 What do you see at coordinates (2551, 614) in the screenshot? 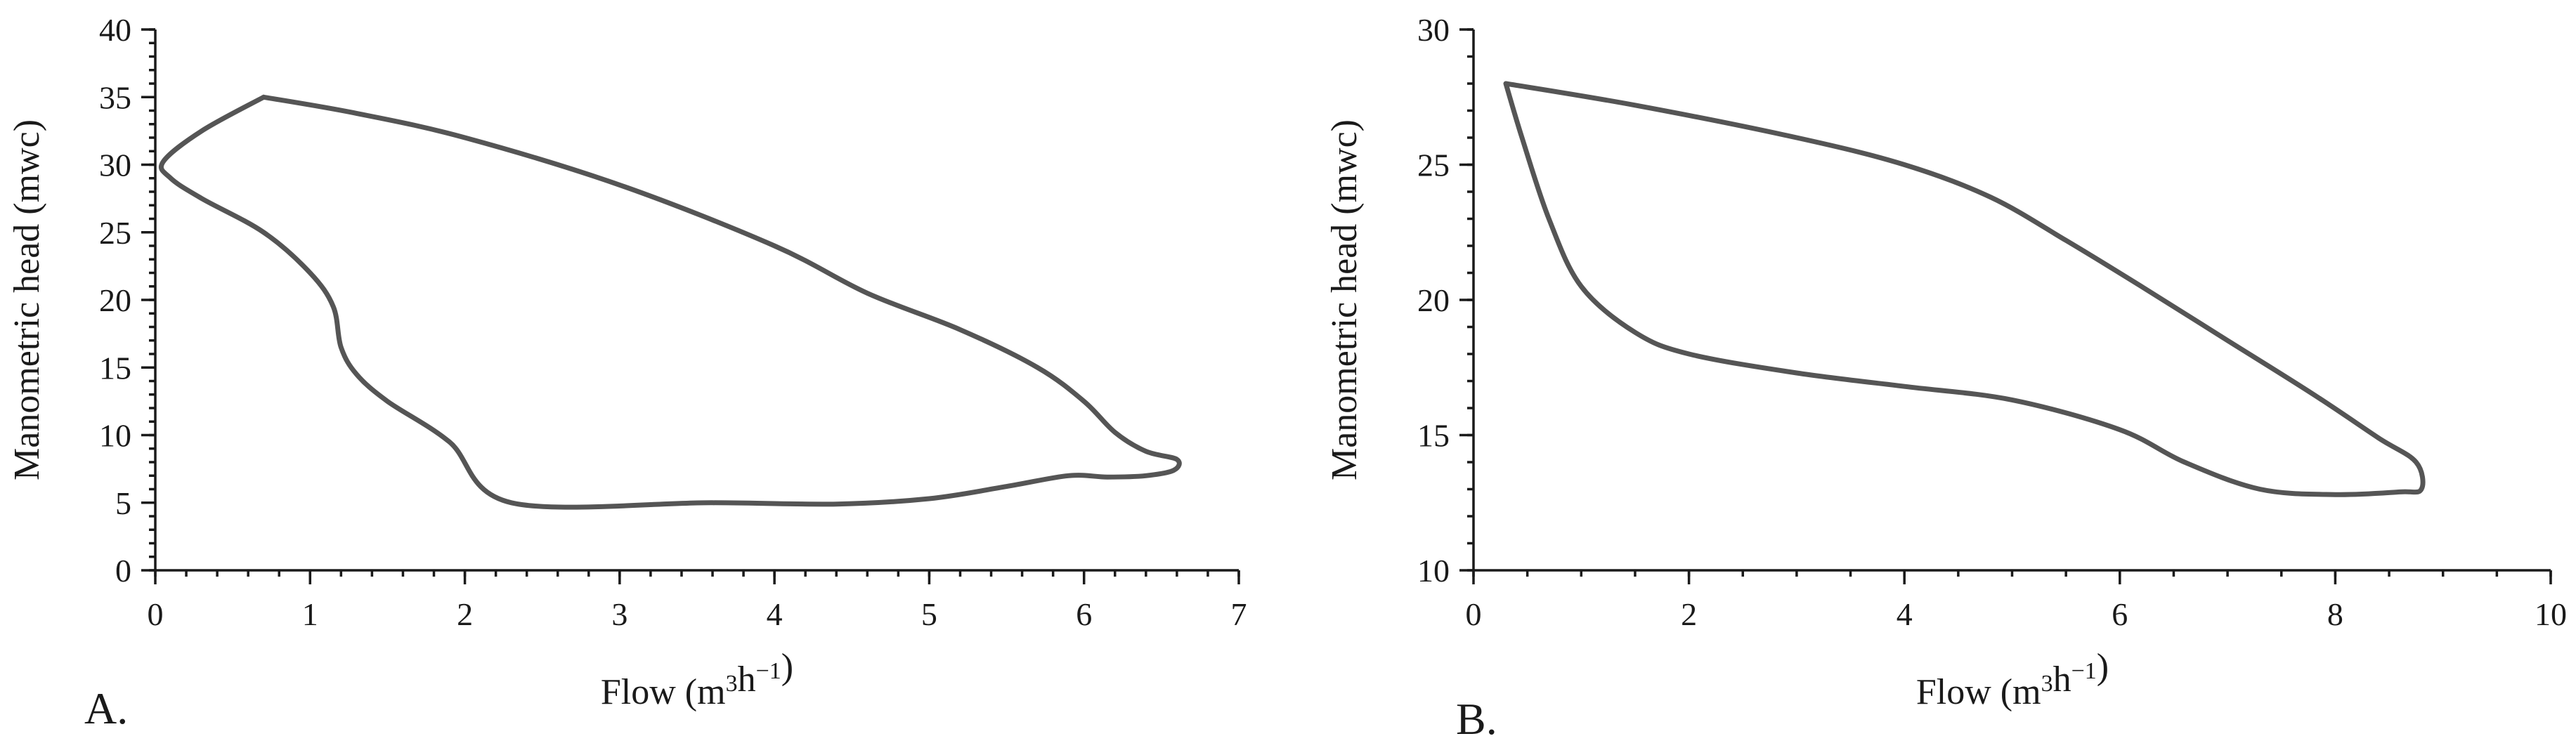
I see `x-tick-label: 10` at bounding box center [2551, 614].